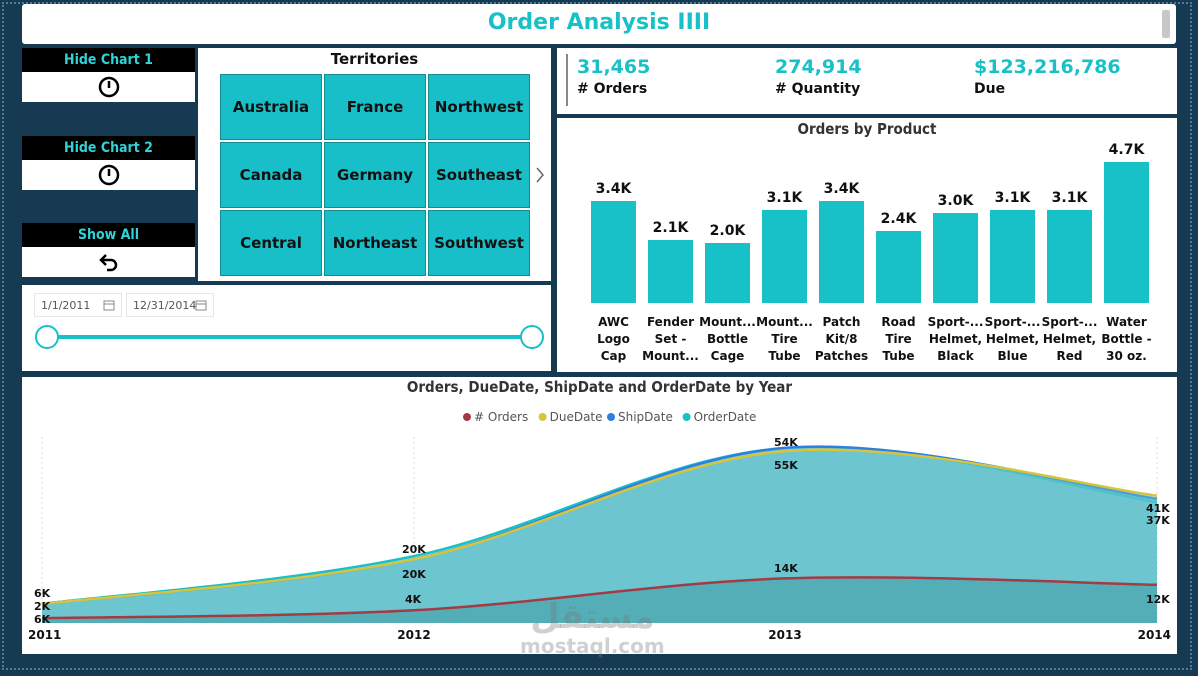 The height and width of the screenshot is (676, 1198). Describe the element at coordinates (1126, 322) in the screenshot. I see `bar-category-9: Water` at that location.